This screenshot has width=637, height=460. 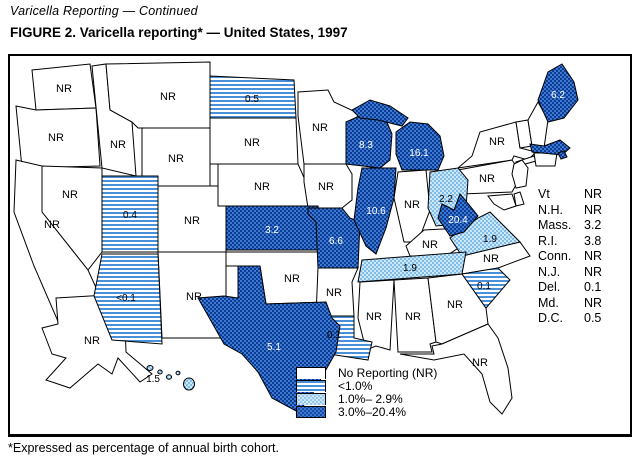 I want to click on label-me: 6.2, so click(x=558, y=95).